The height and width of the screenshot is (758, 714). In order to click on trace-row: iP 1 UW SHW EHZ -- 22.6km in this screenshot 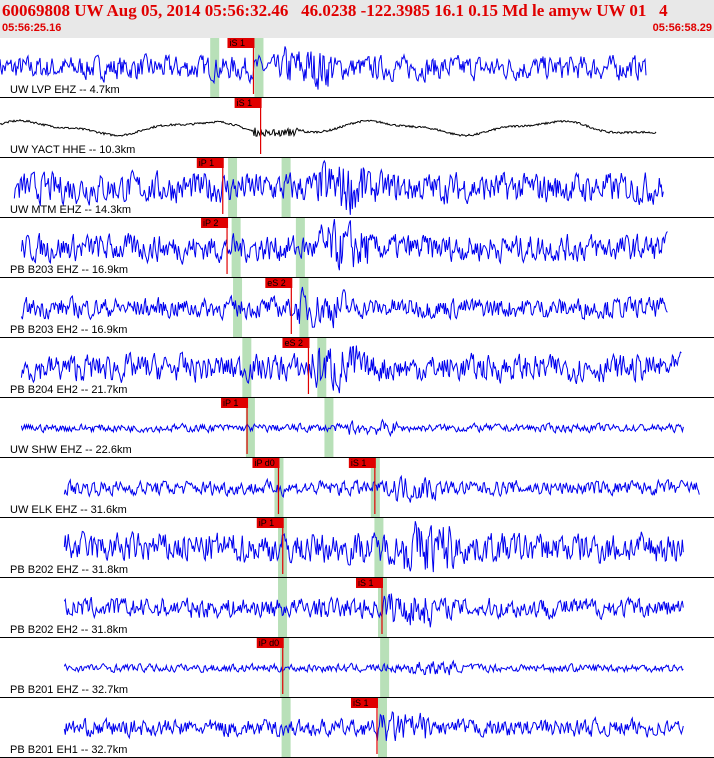, I will do `click(357, 428)`.